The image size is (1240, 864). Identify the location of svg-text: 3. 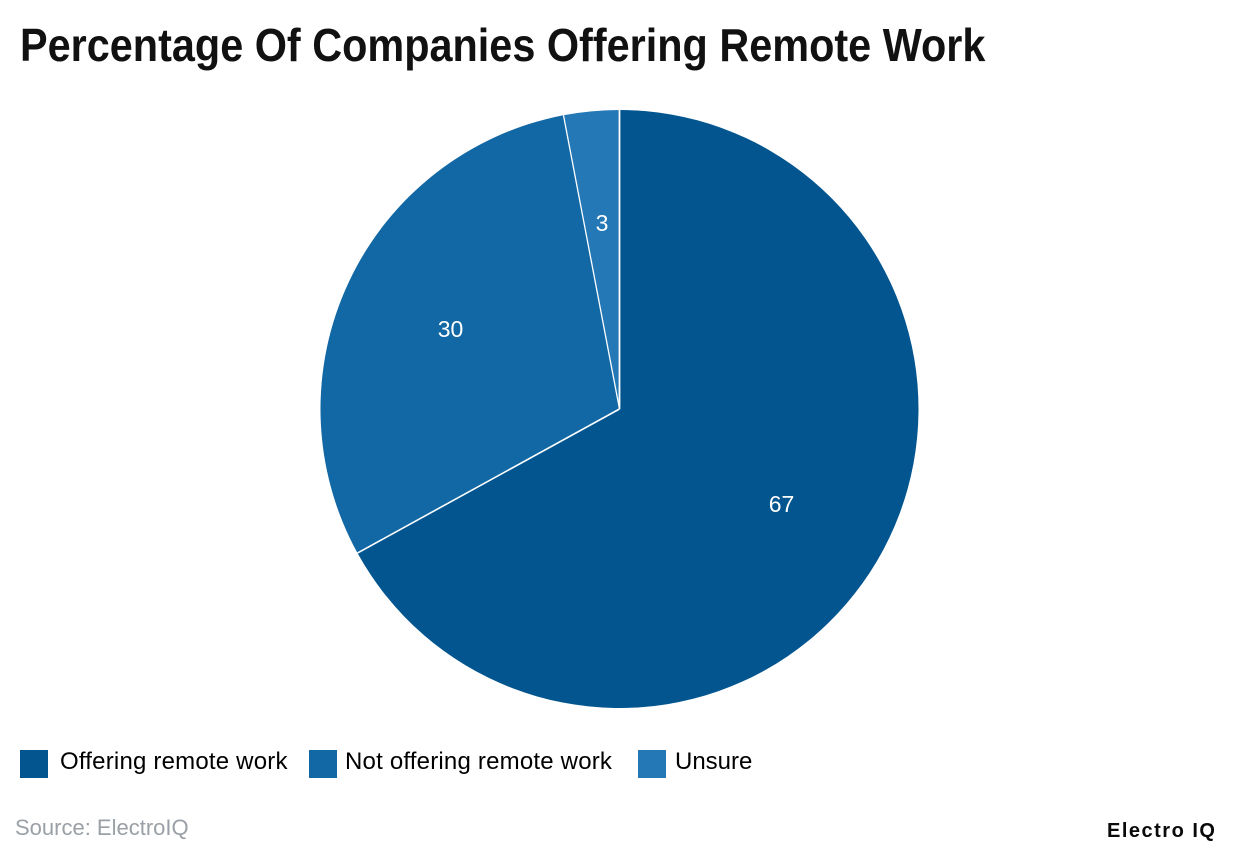
(602, 223).